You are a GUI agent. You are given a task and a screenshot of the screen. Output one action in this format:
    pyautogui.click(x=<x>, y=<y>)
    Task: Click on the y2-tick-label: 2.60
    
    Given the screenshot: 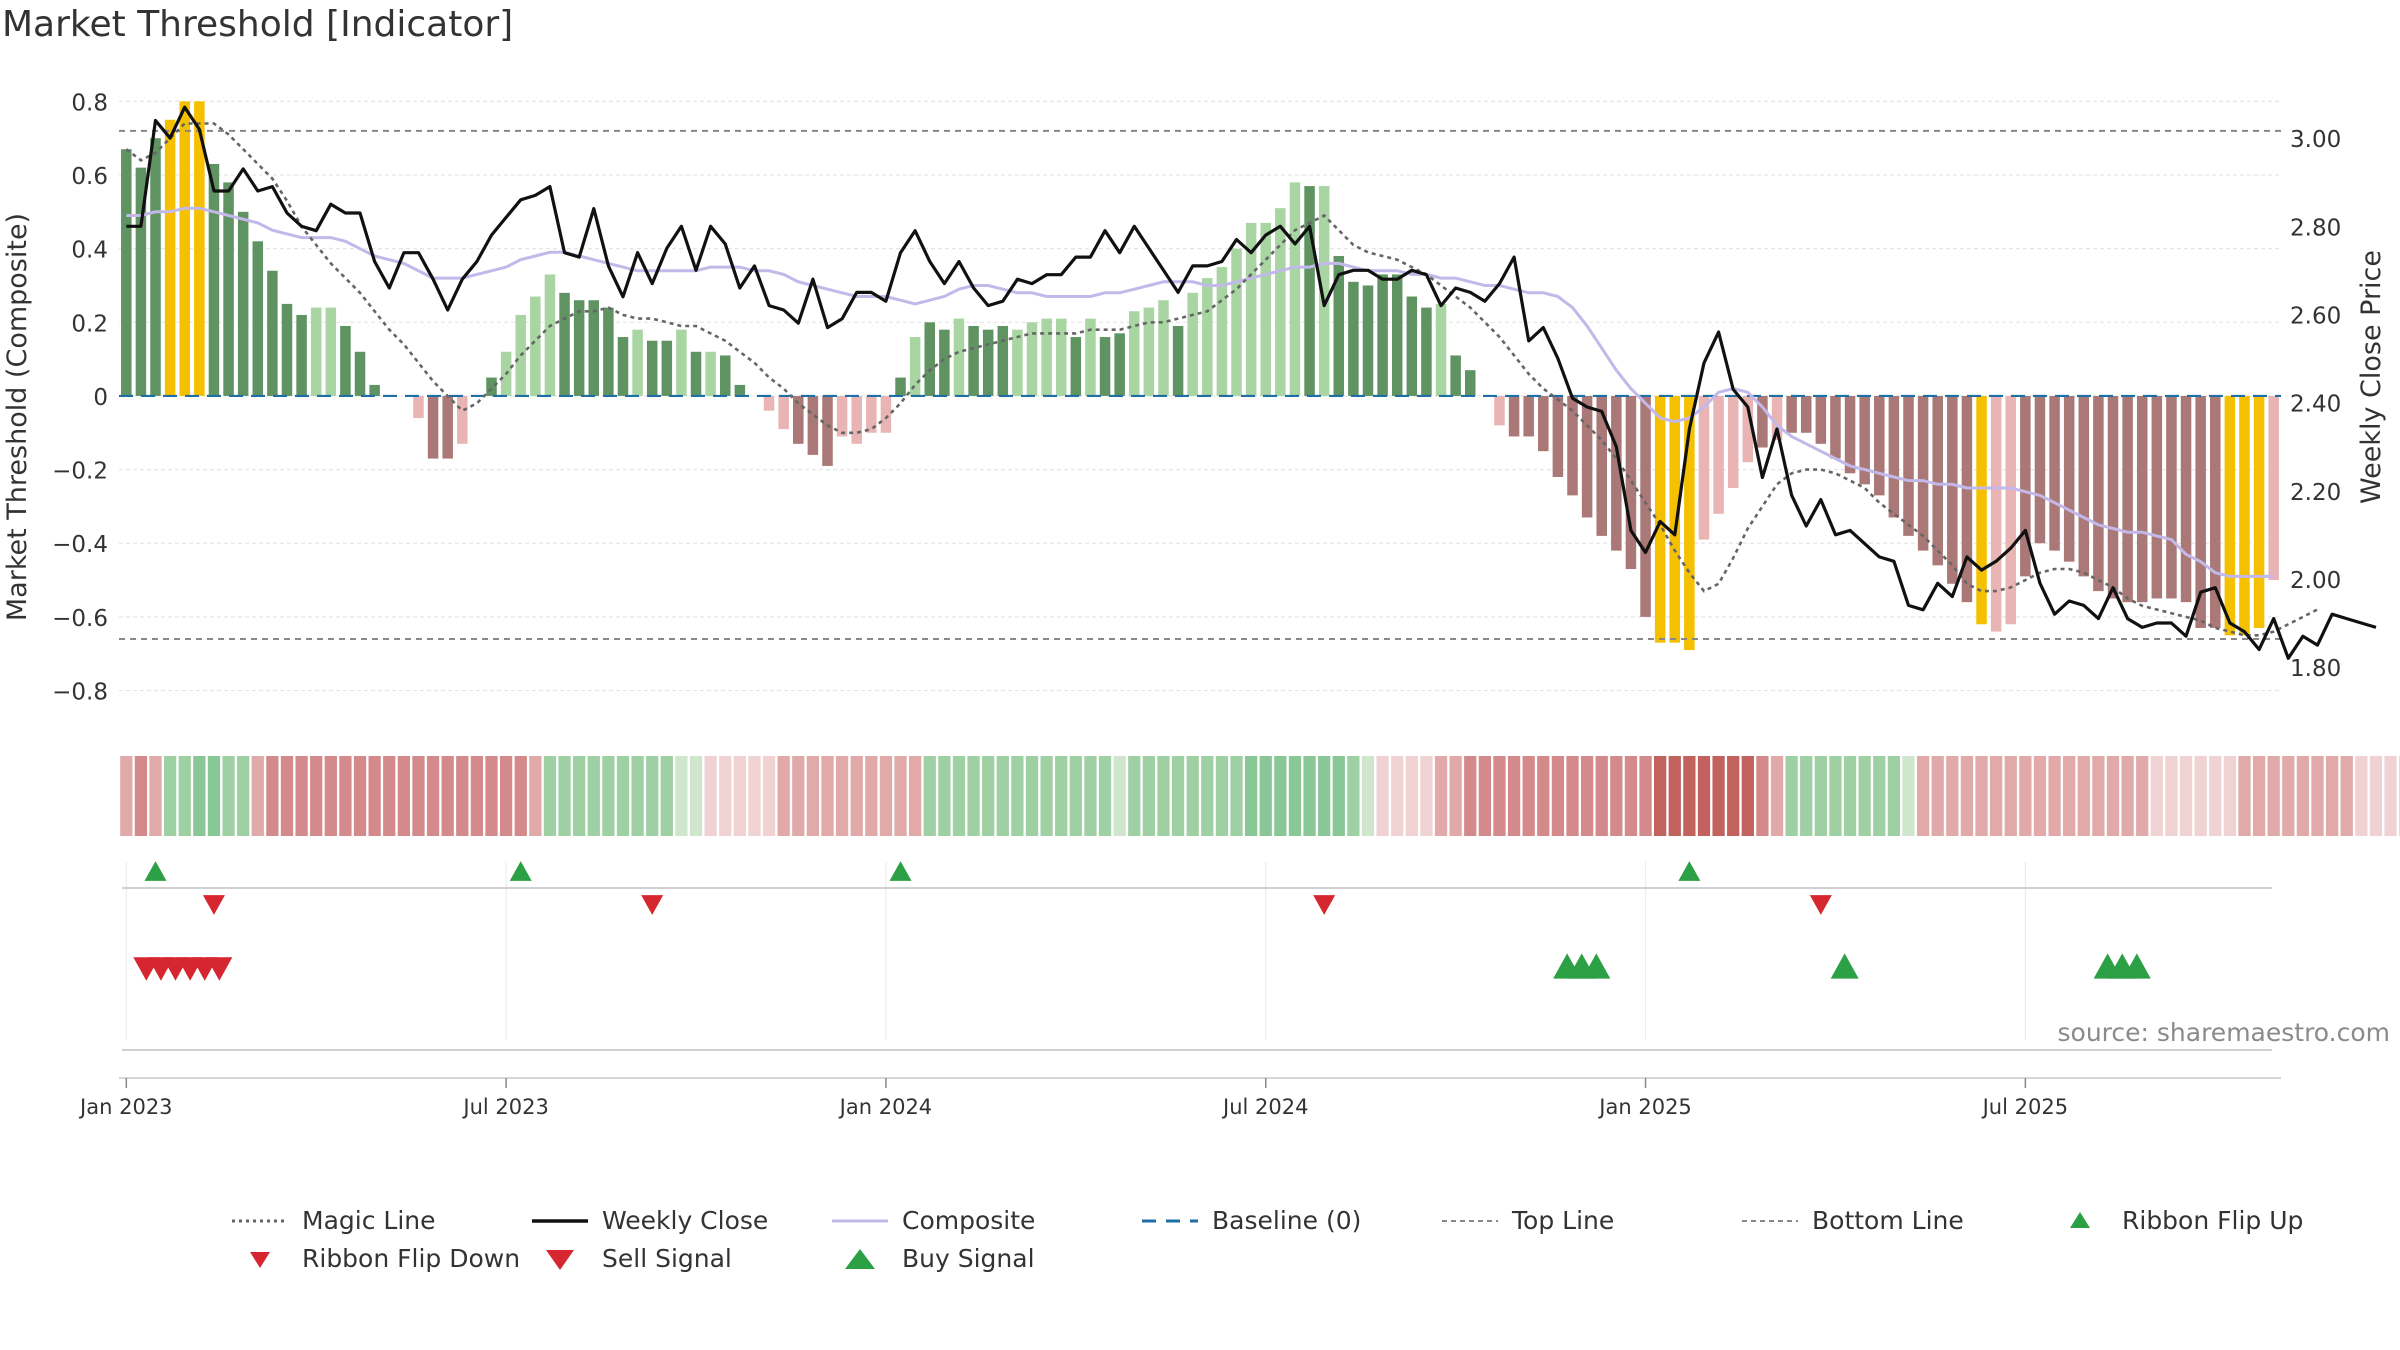 What is the action you would take?
    pyautogui.click(x=2315, y=316)
    